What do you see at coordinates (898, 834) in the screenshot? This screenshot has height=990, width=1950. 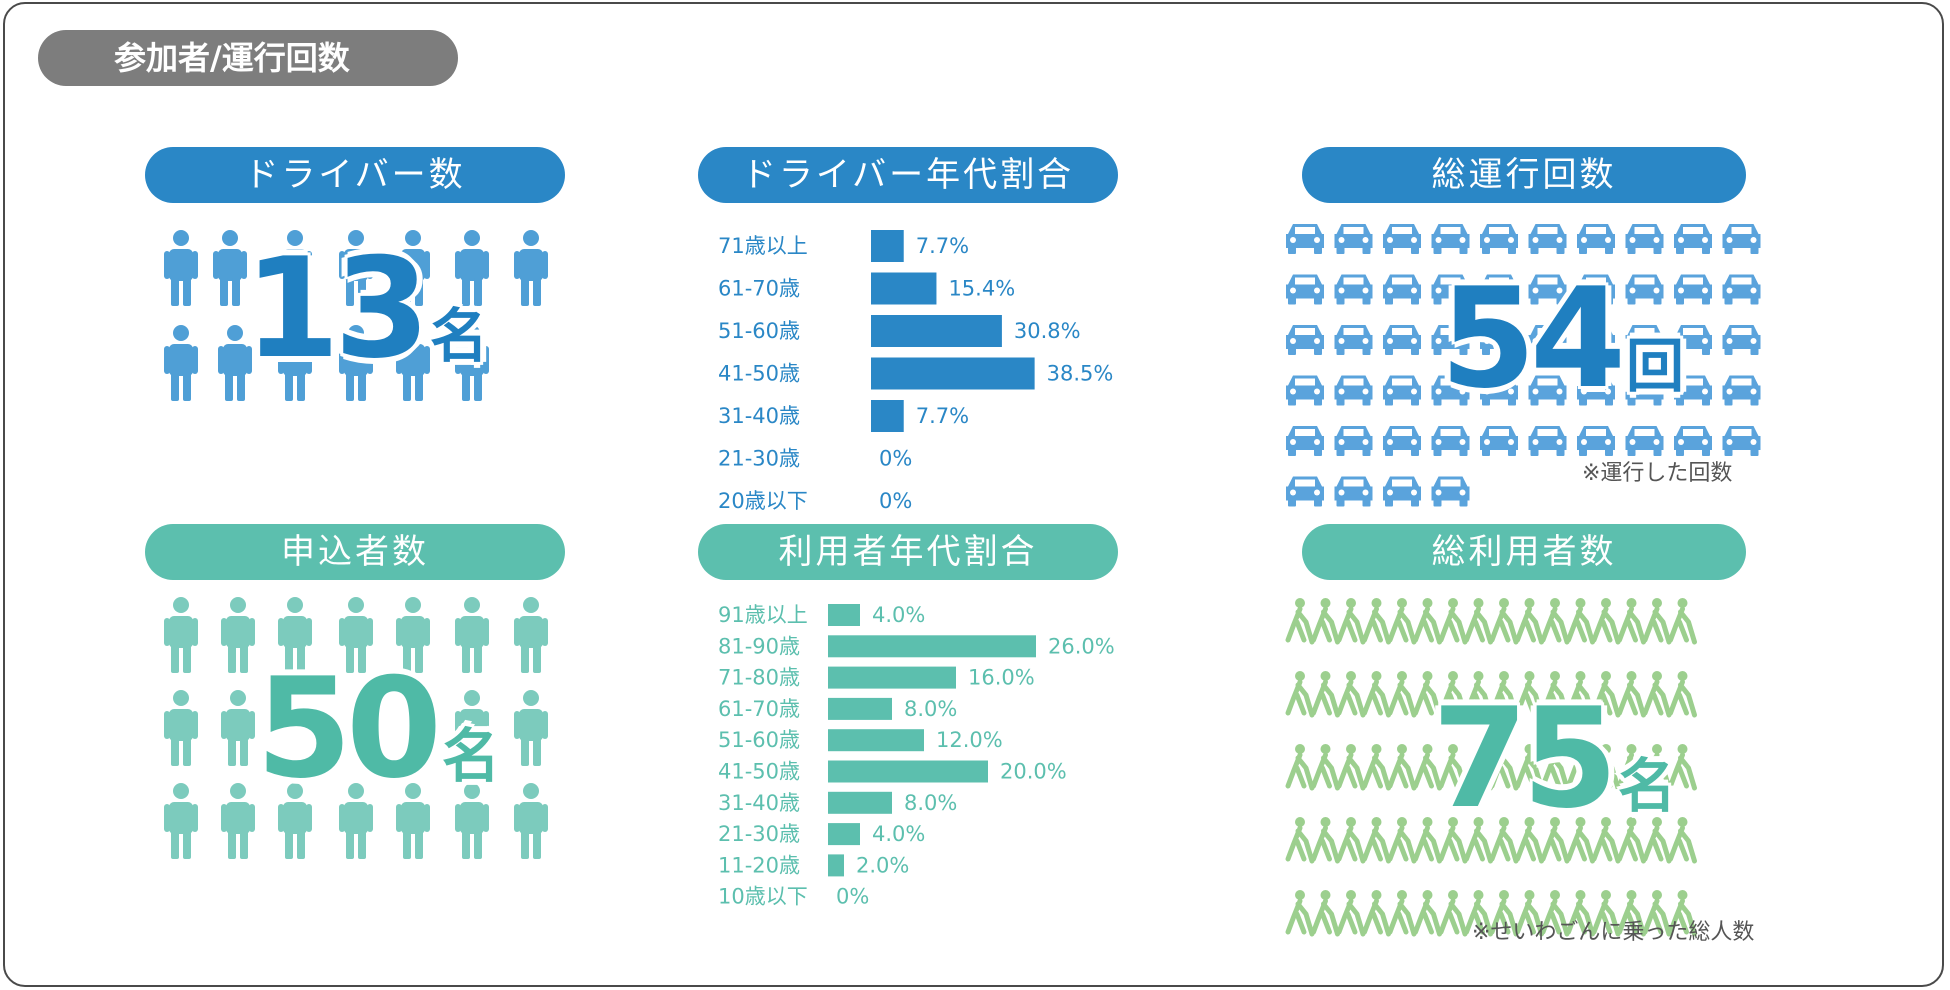 I see `value-label: 4.0%` at bounding box center [898, 834].